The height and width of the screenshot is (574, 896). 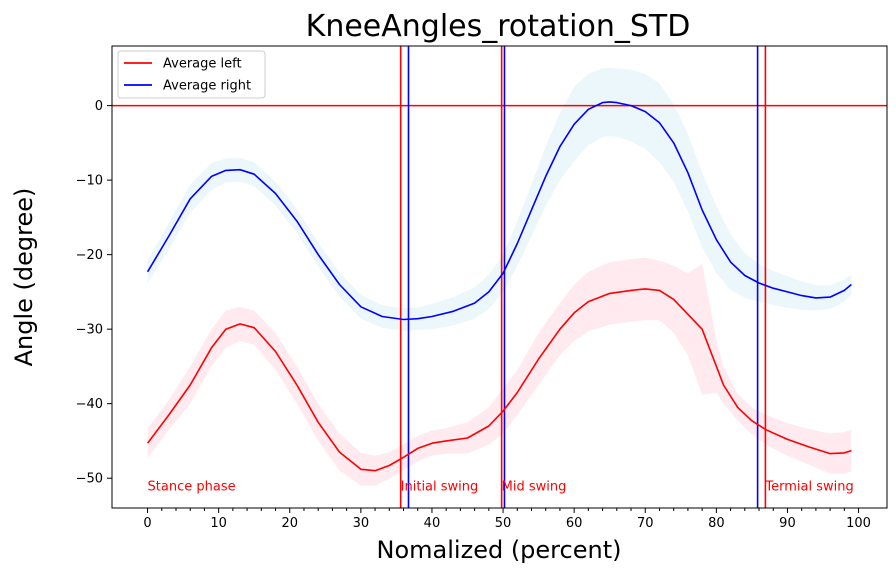 I want to click on legend-box, so click(x=191, y=74).